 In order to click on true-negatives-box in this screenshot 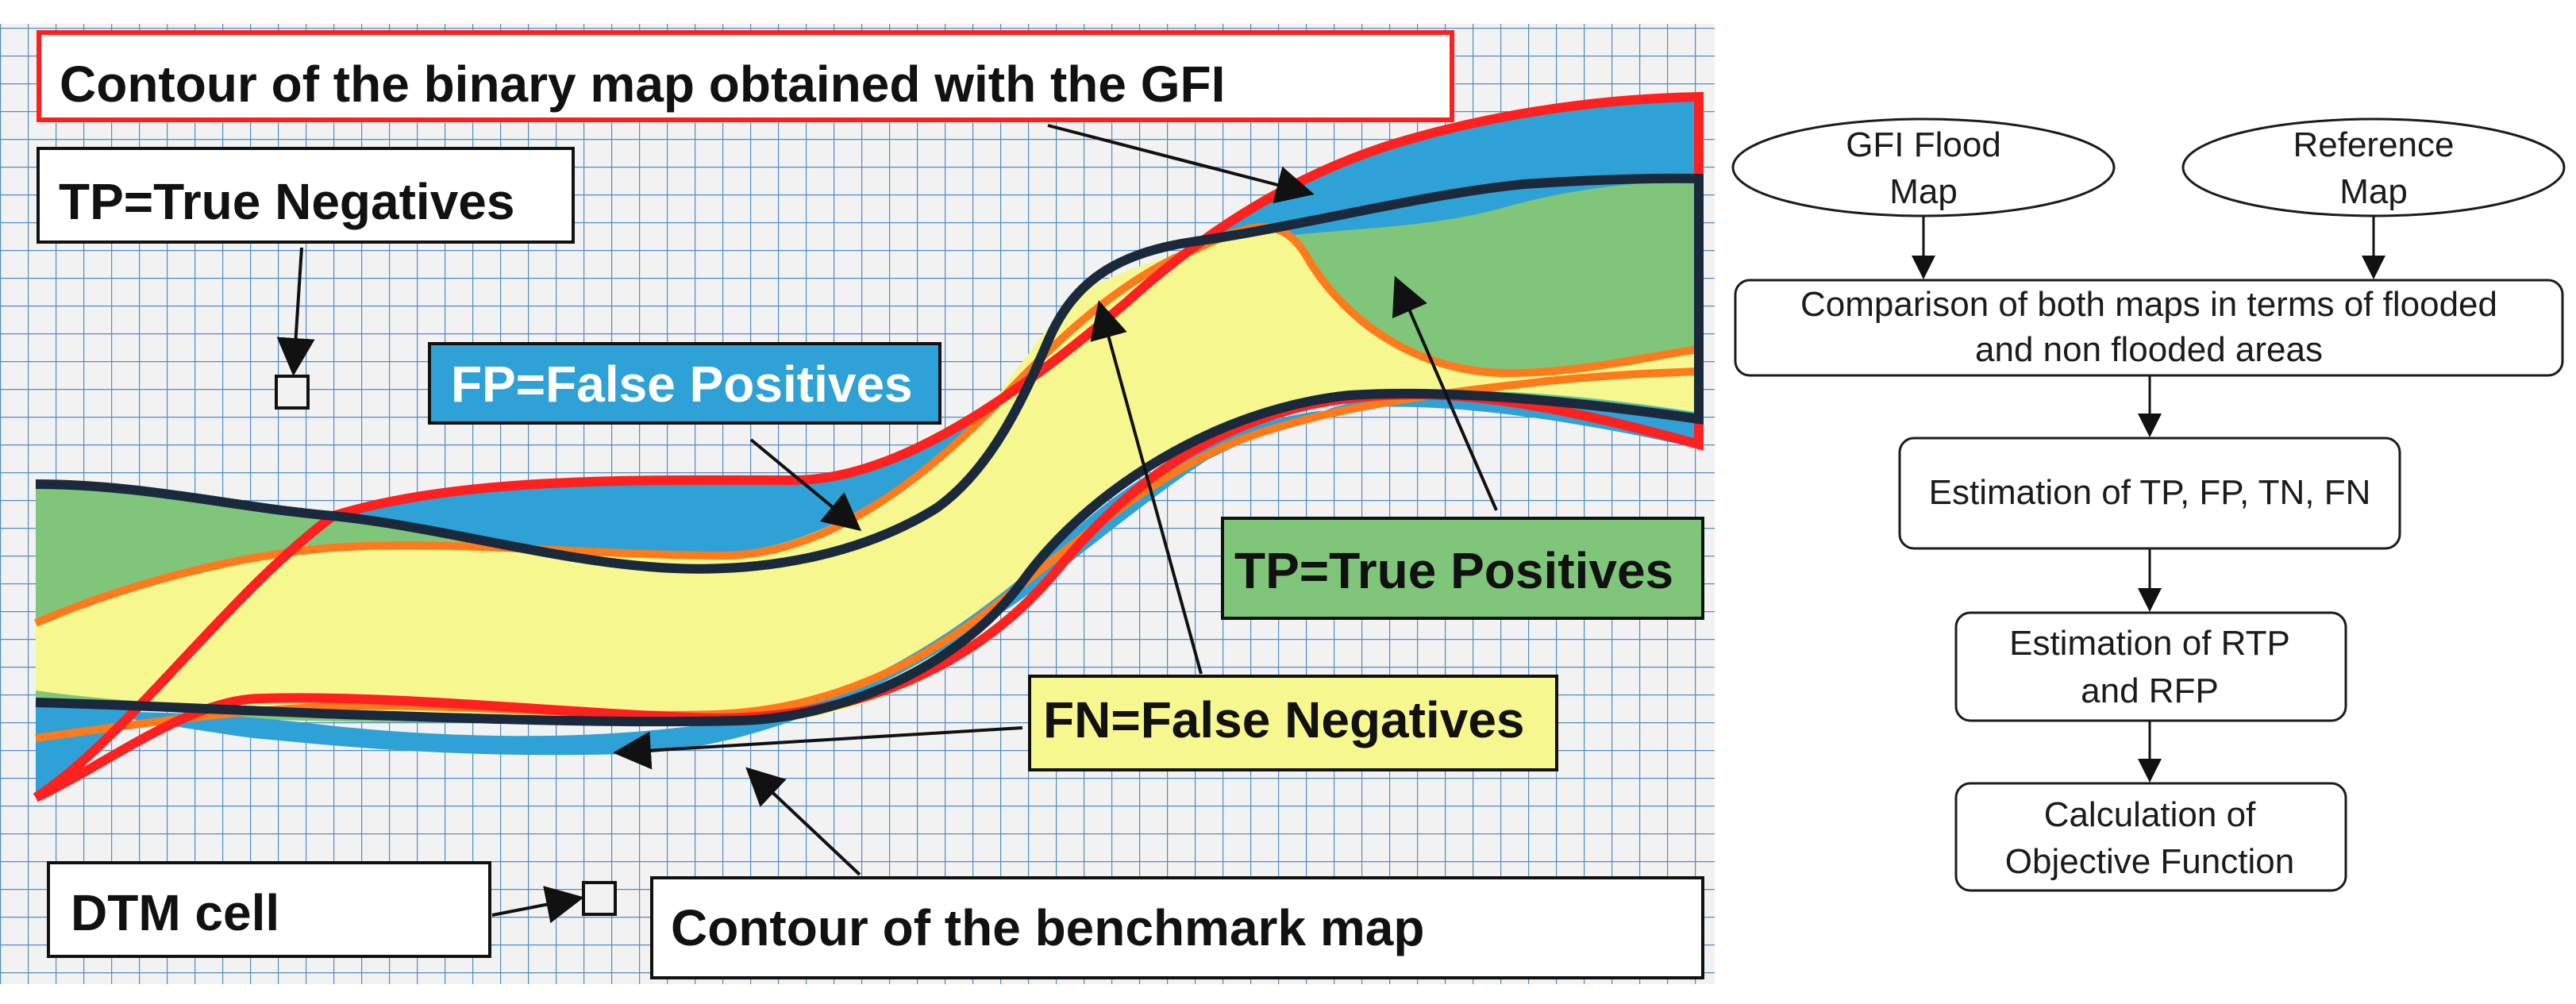, I will do `click(306, 195)`.